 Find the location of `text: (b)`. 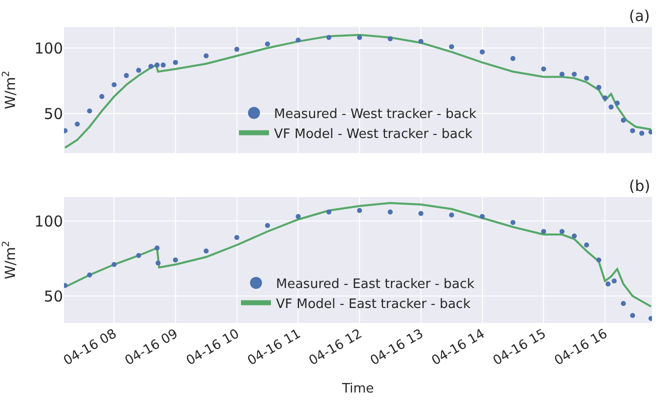

text: (b) is located at coordinates (639, 186).